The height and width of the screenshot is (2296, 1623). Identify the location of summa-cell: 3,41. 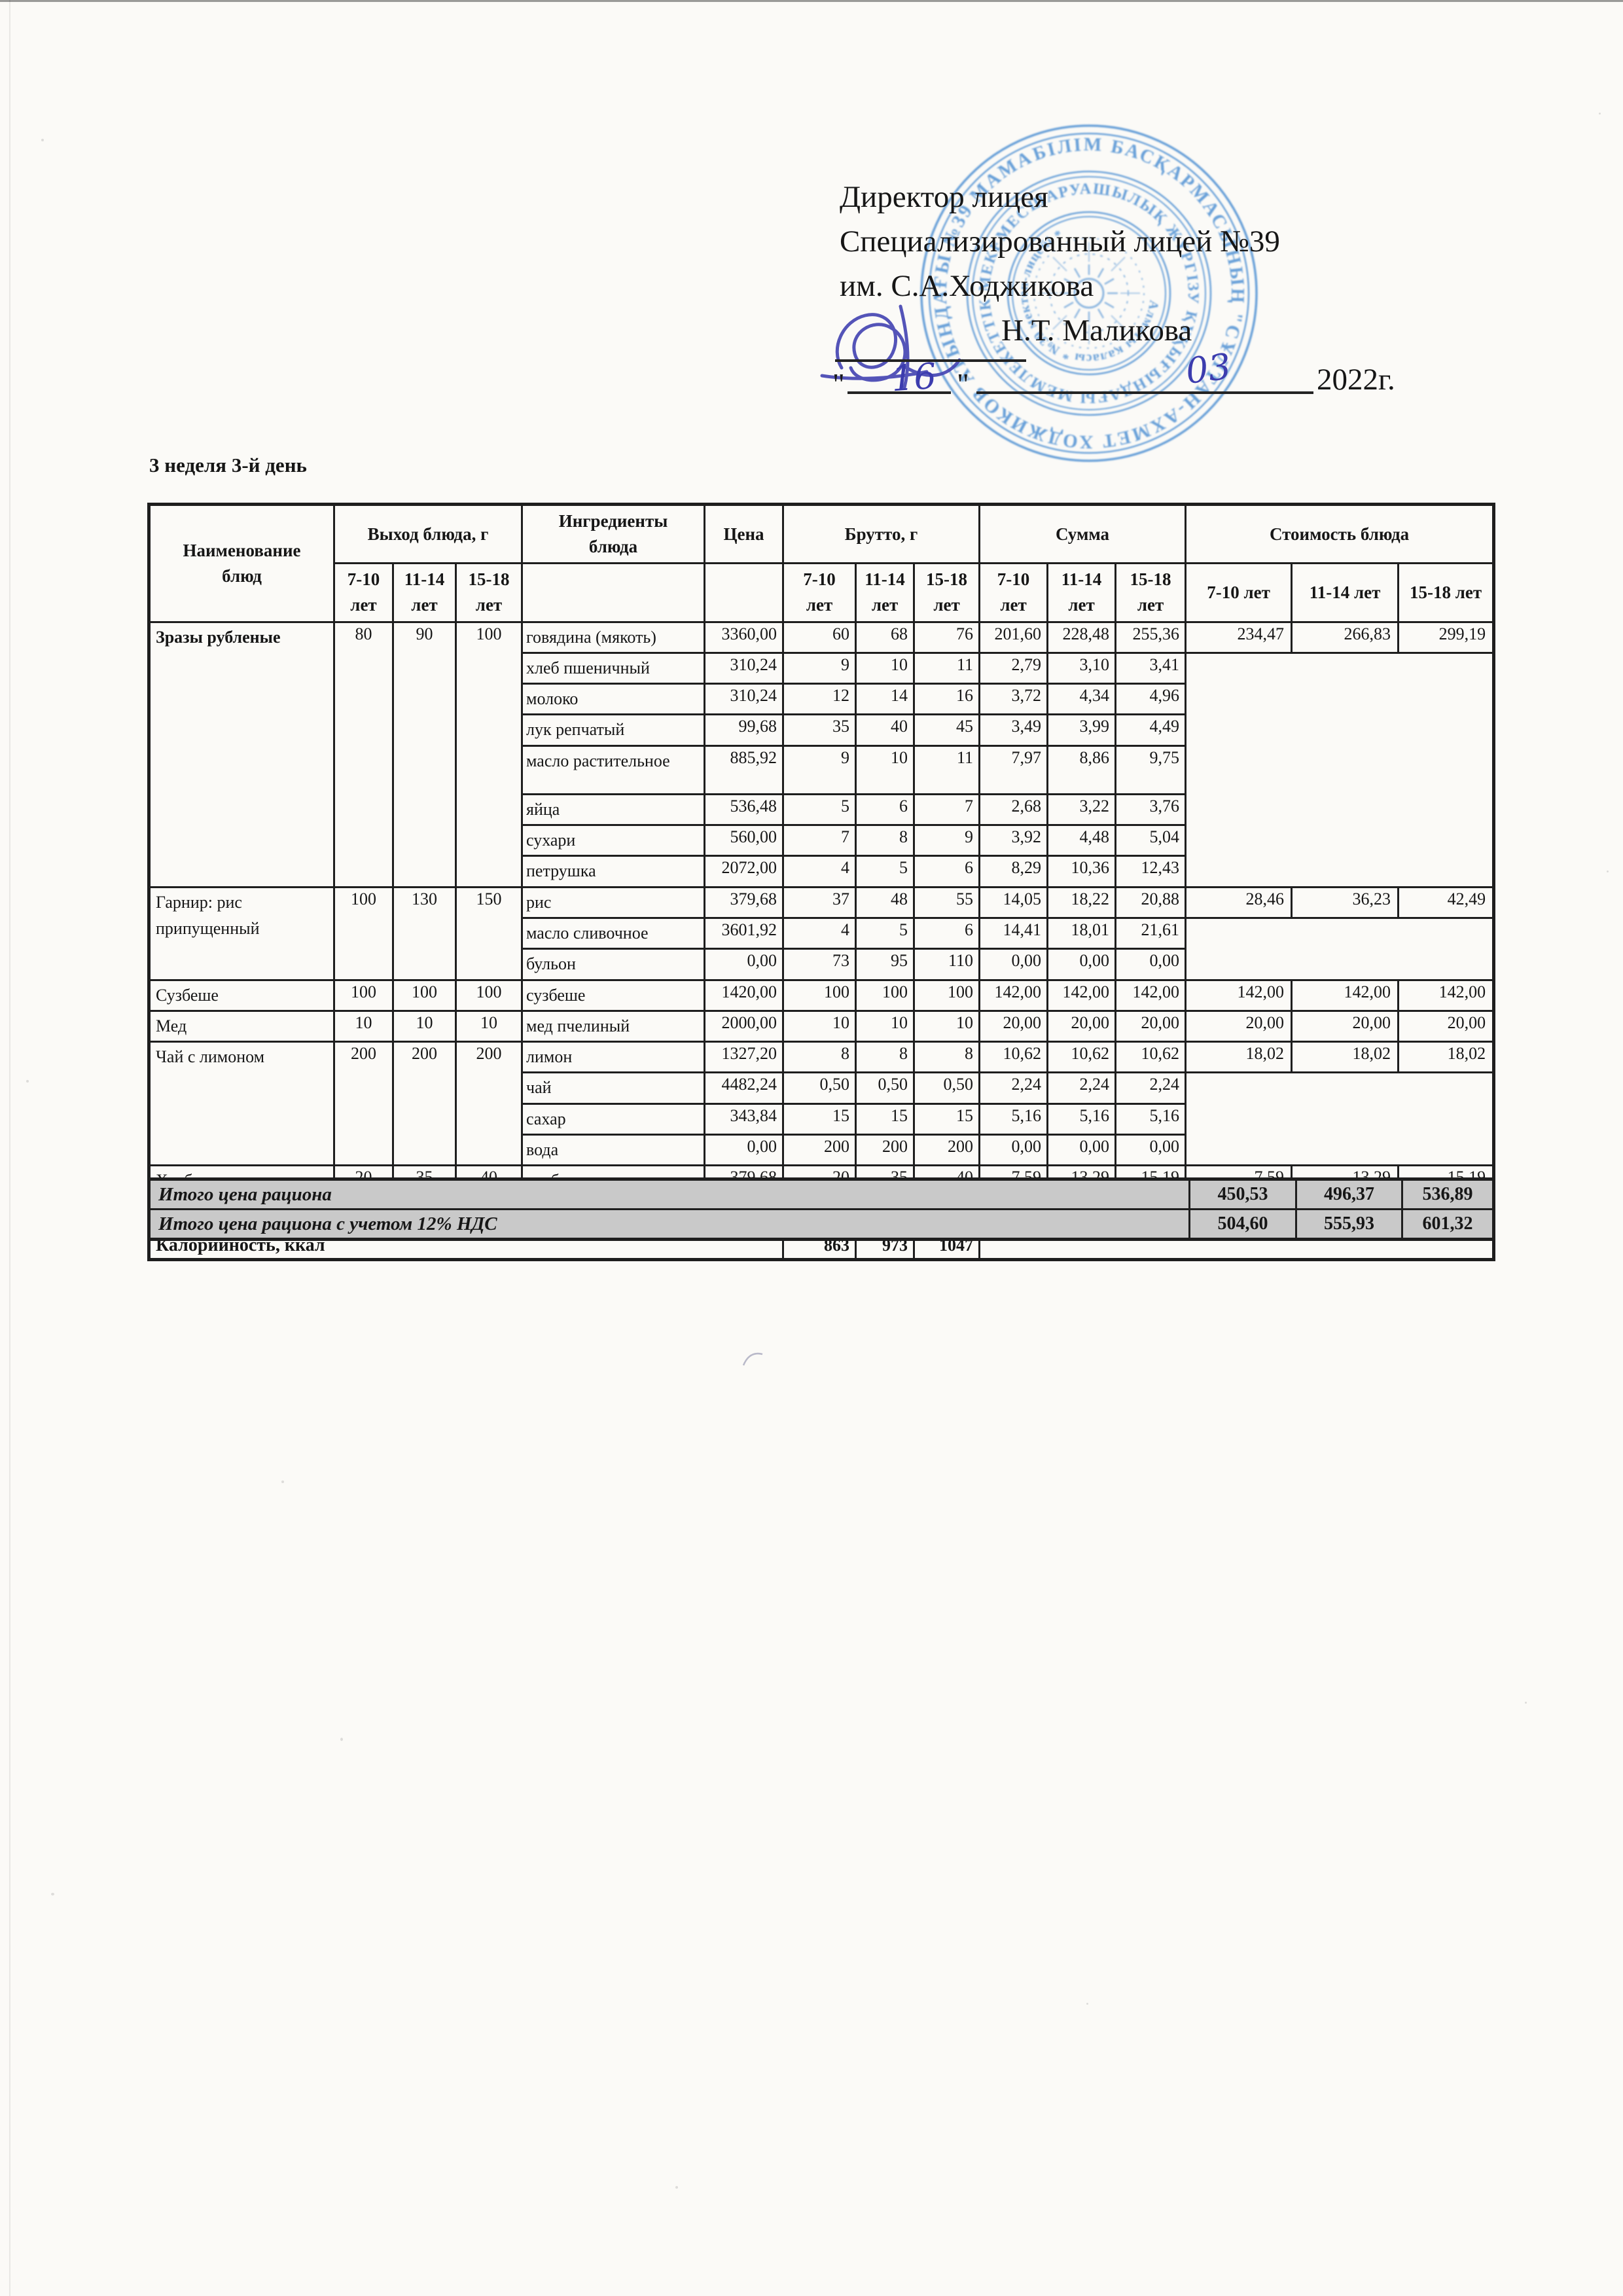
(1151, 668).